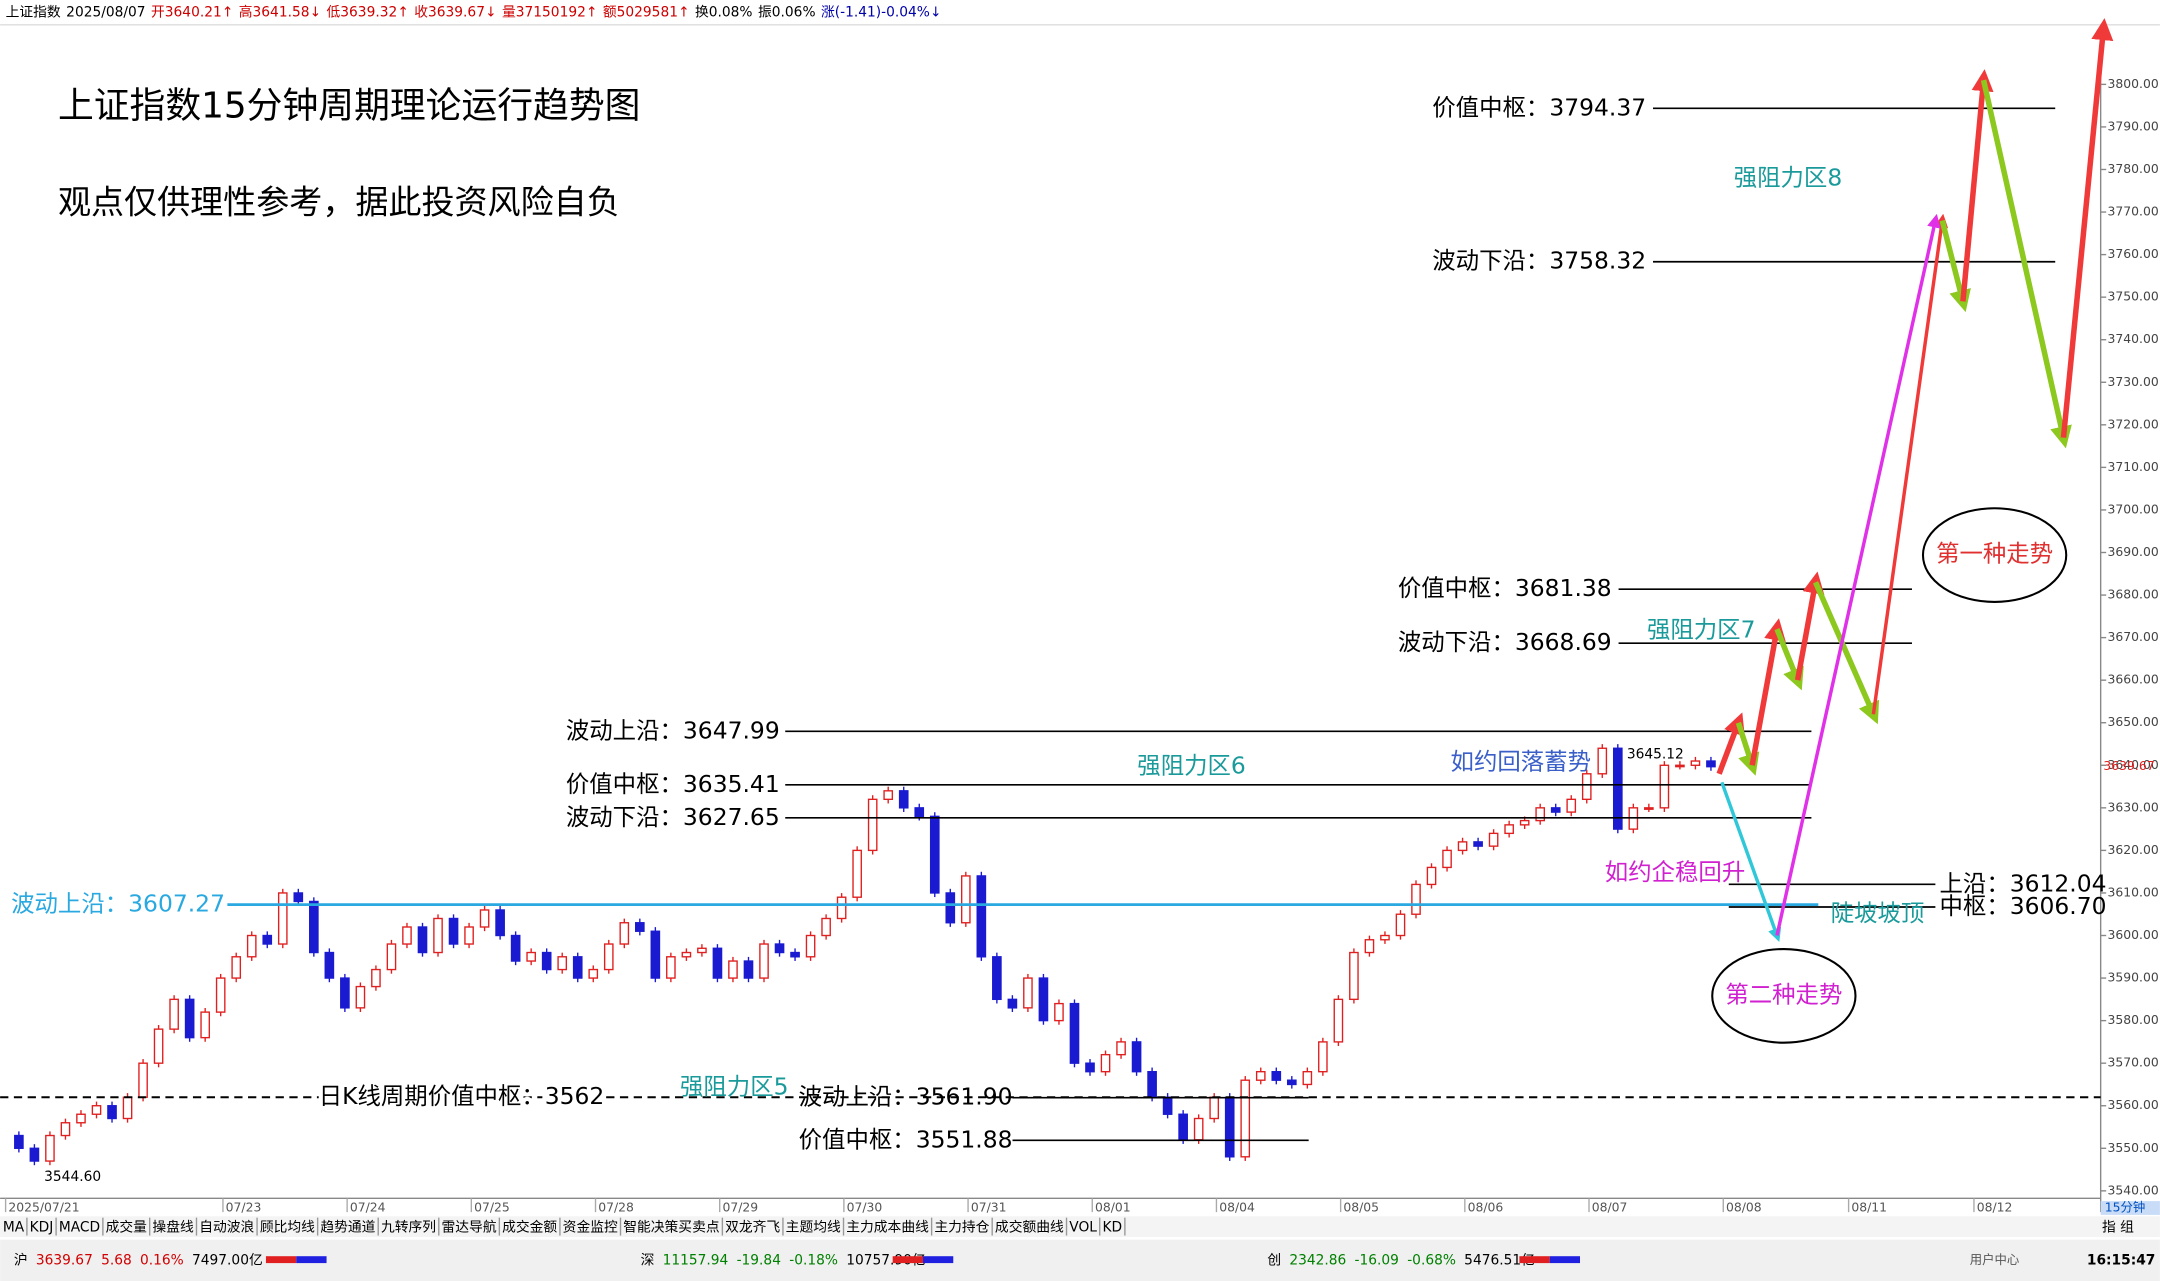  Describe the element at coordinates (21, 1260) in the screenshot. I see `market-name: 沪` at that location.